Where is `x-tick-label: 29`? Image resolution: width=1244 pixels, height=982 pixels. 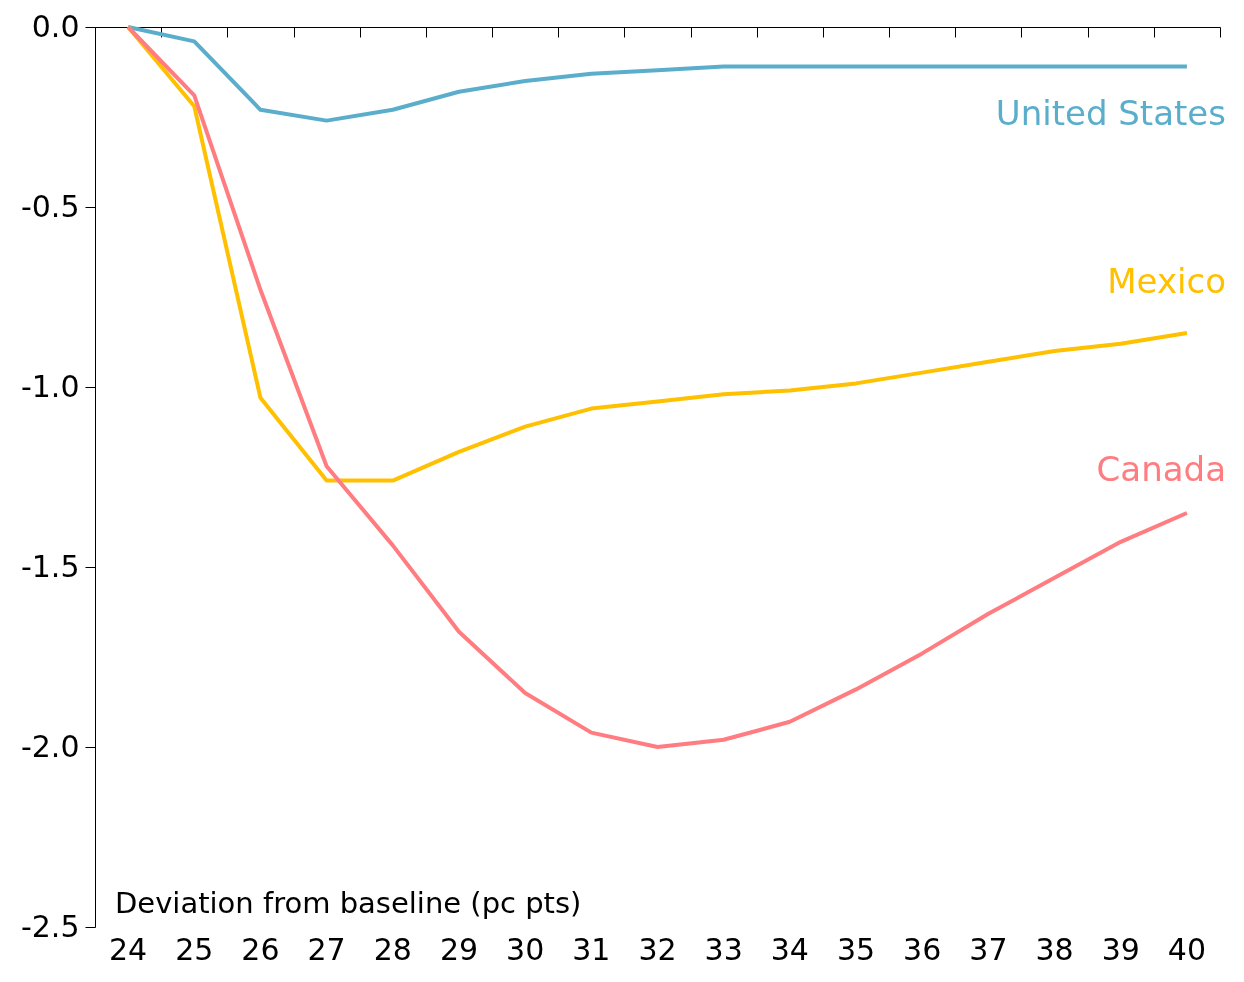
x-tick-label: 29 is located at coordinates (459, 949).